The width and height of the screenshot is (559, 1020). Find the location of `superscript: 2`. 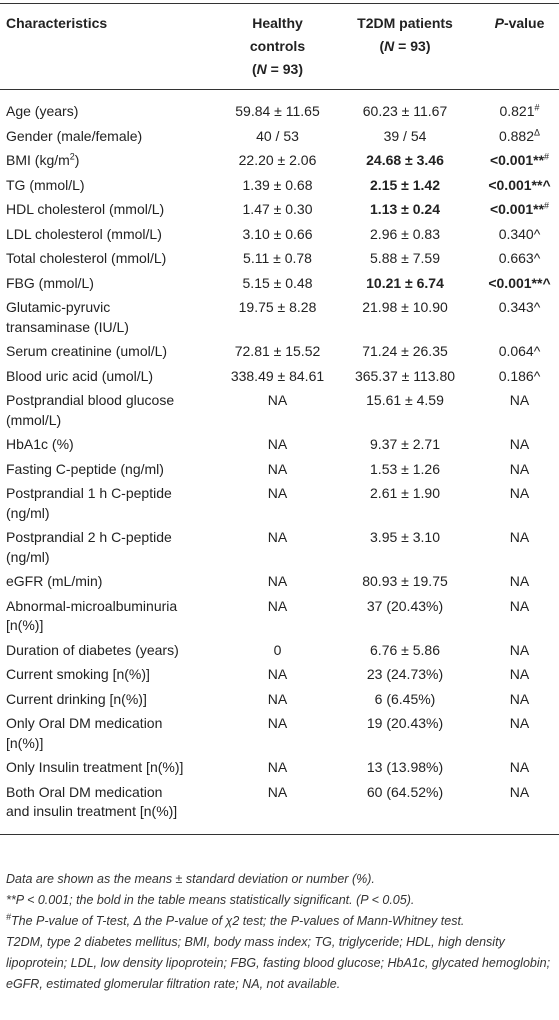

superscript: 2 is located at coordinates (72, 156).